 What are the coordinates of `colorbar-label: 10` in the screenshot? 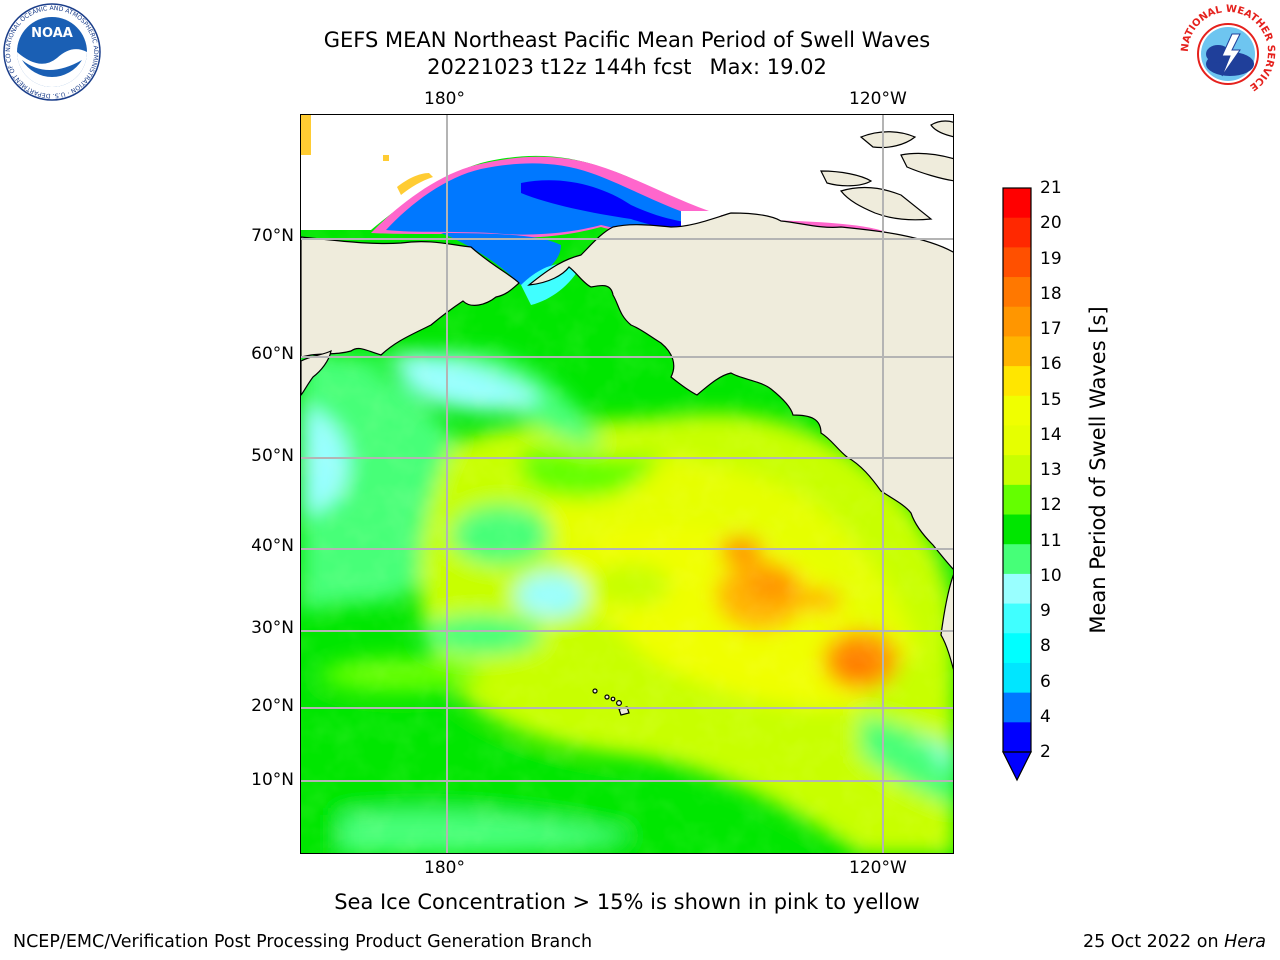 It's located at (1051, 575).